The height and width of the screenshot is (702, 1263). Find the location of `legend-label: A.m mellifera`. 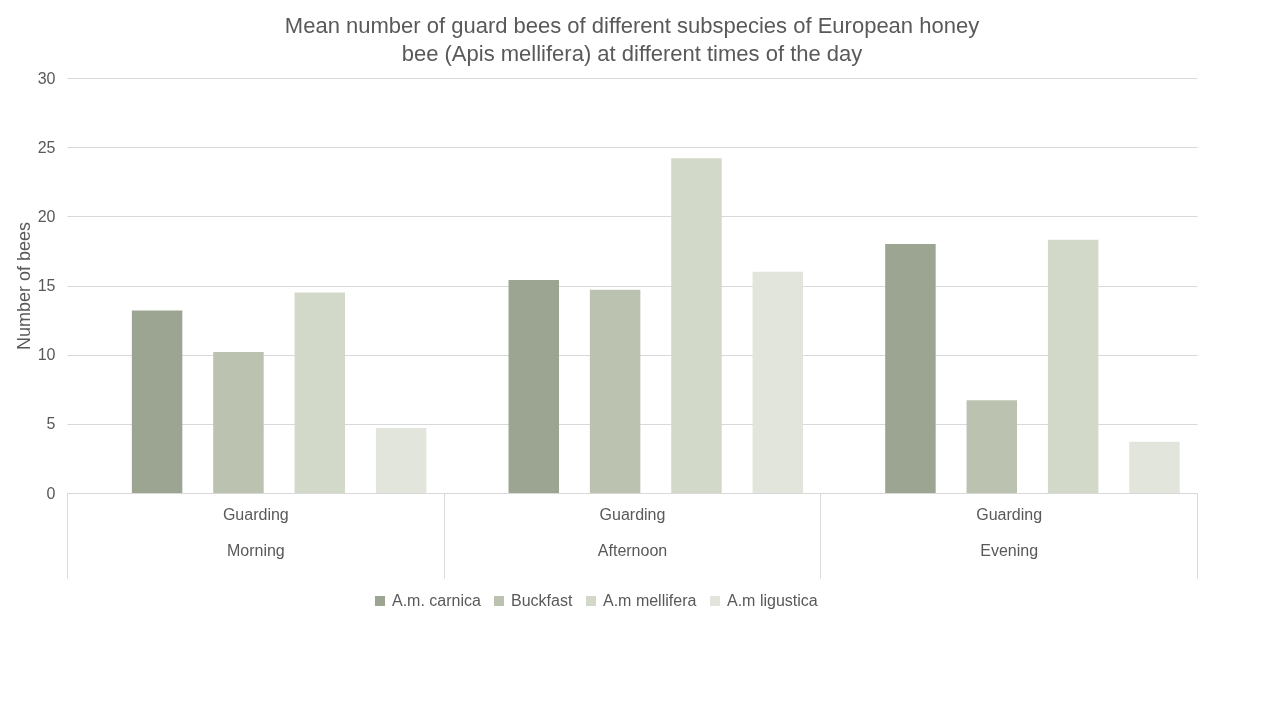

legend-label: A.m mellifera is located at coordinates (650, 600).